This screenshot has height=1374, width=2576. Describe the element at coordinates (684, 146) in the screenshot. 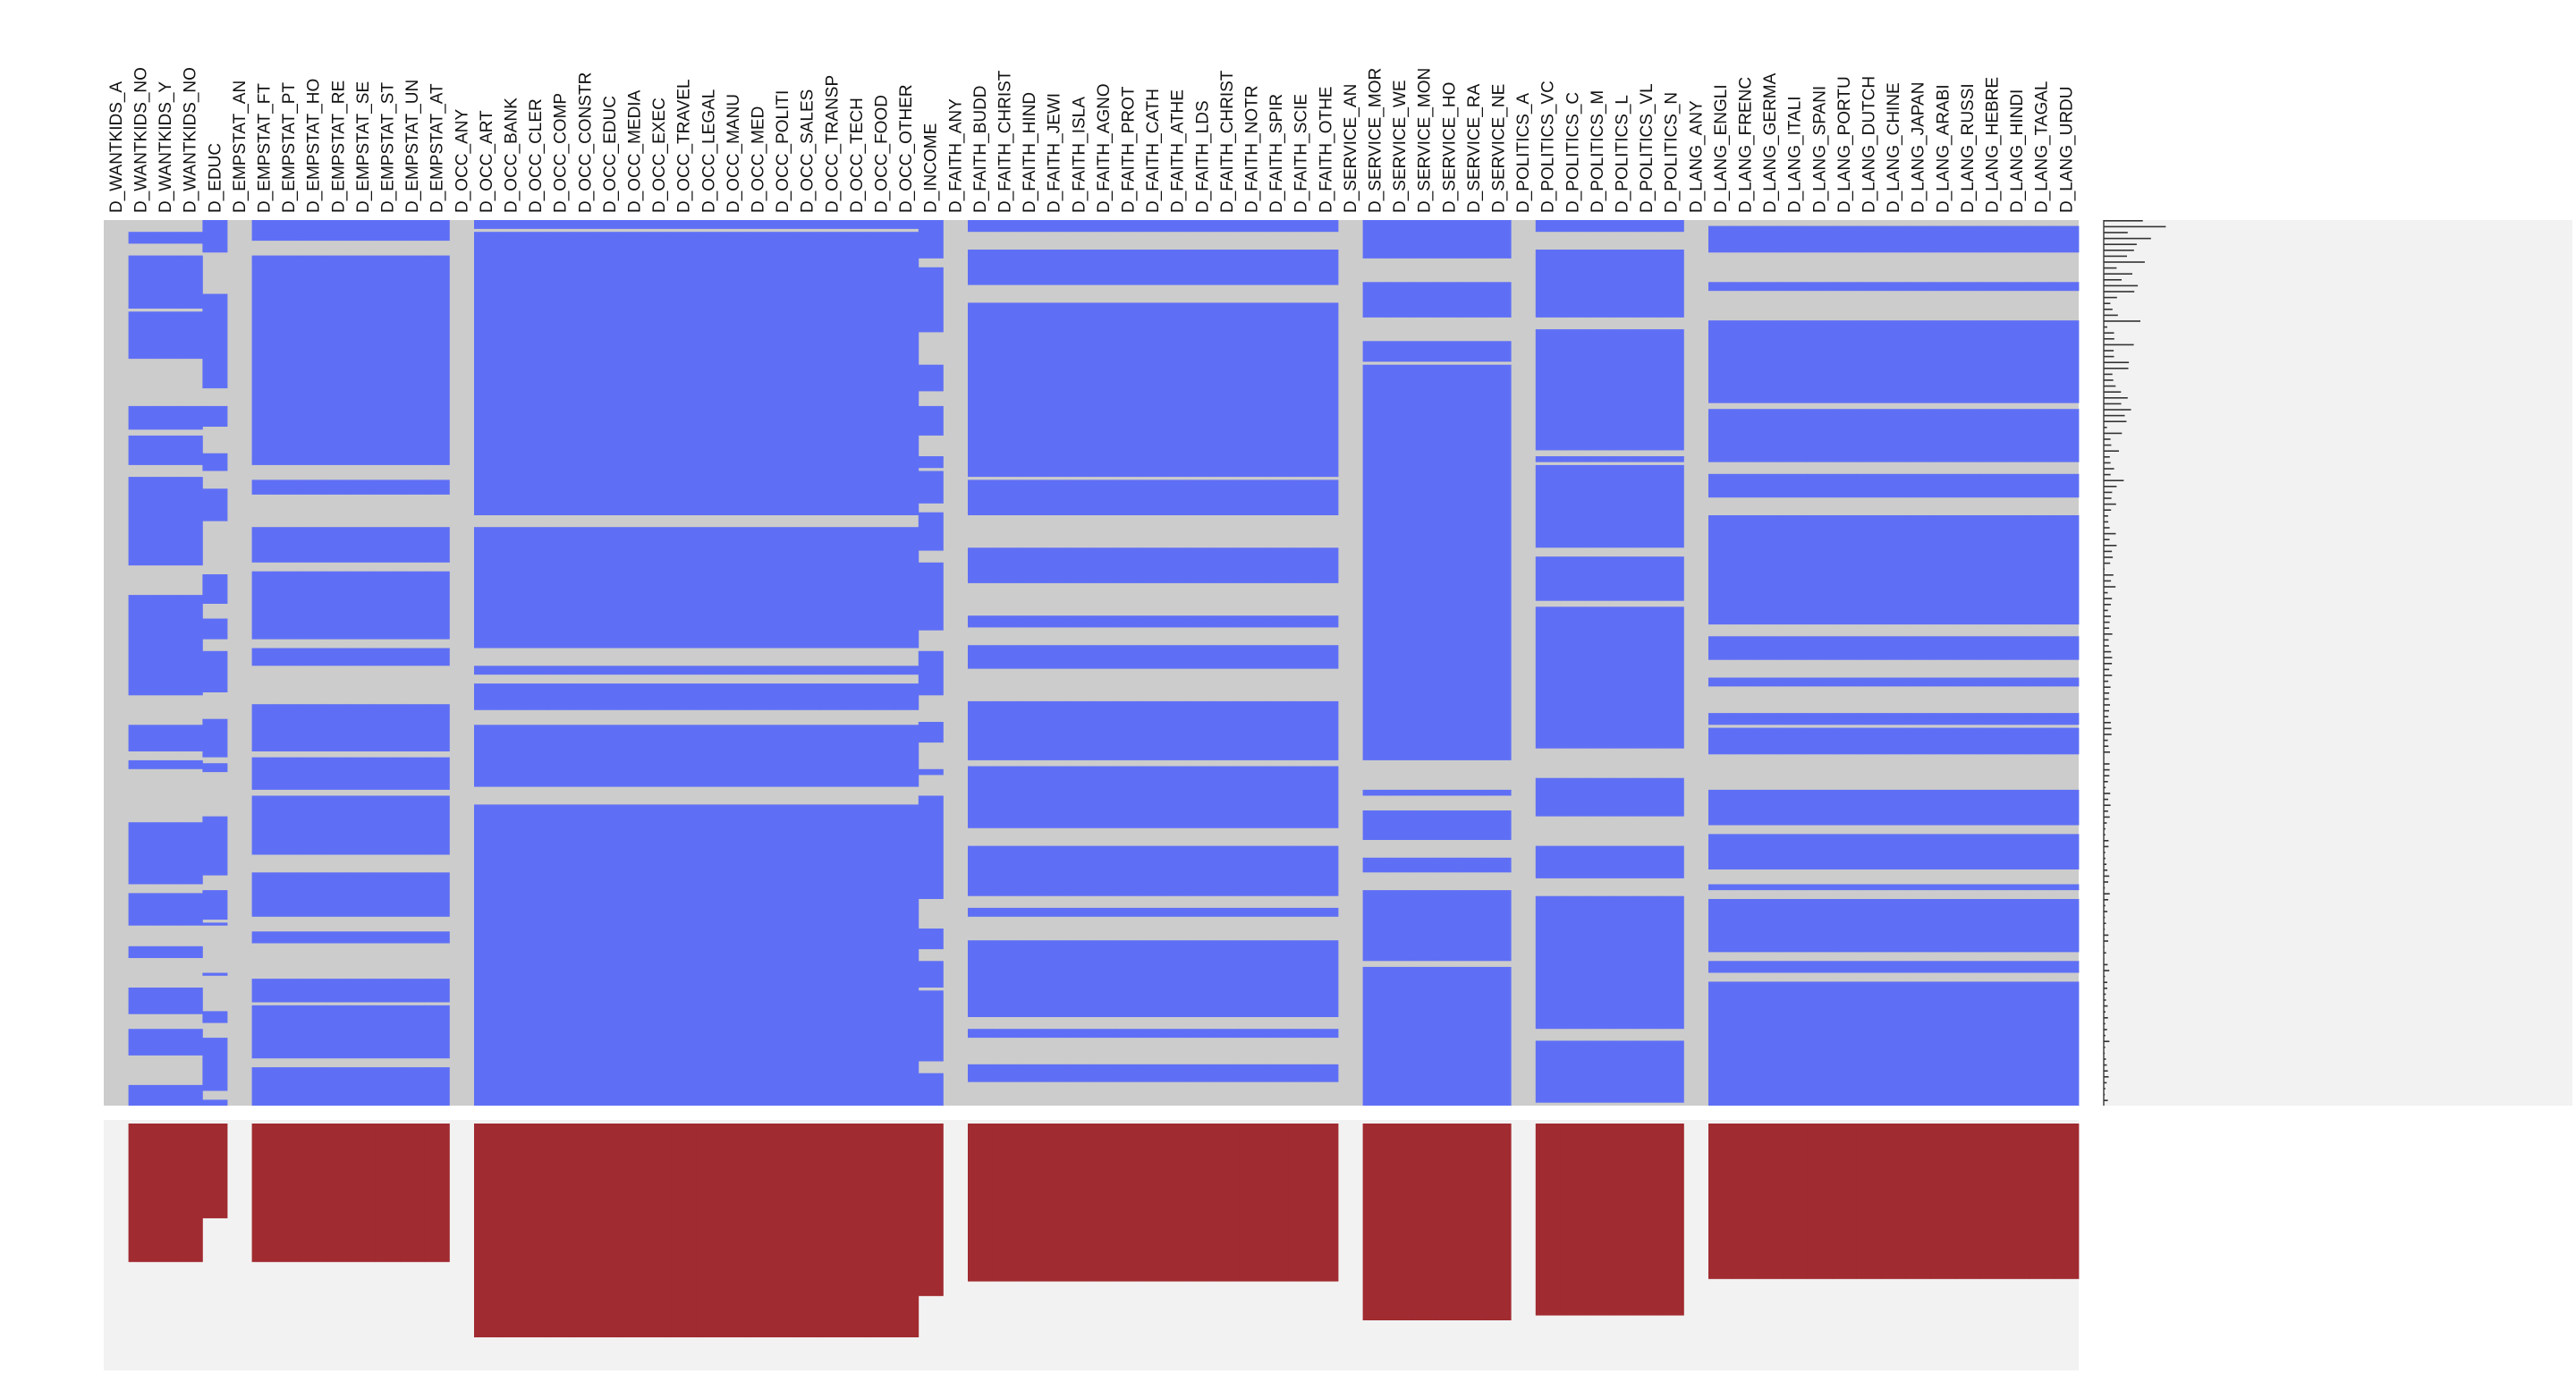

I see `column-label: D_OCC_TRAVEL` at that location.